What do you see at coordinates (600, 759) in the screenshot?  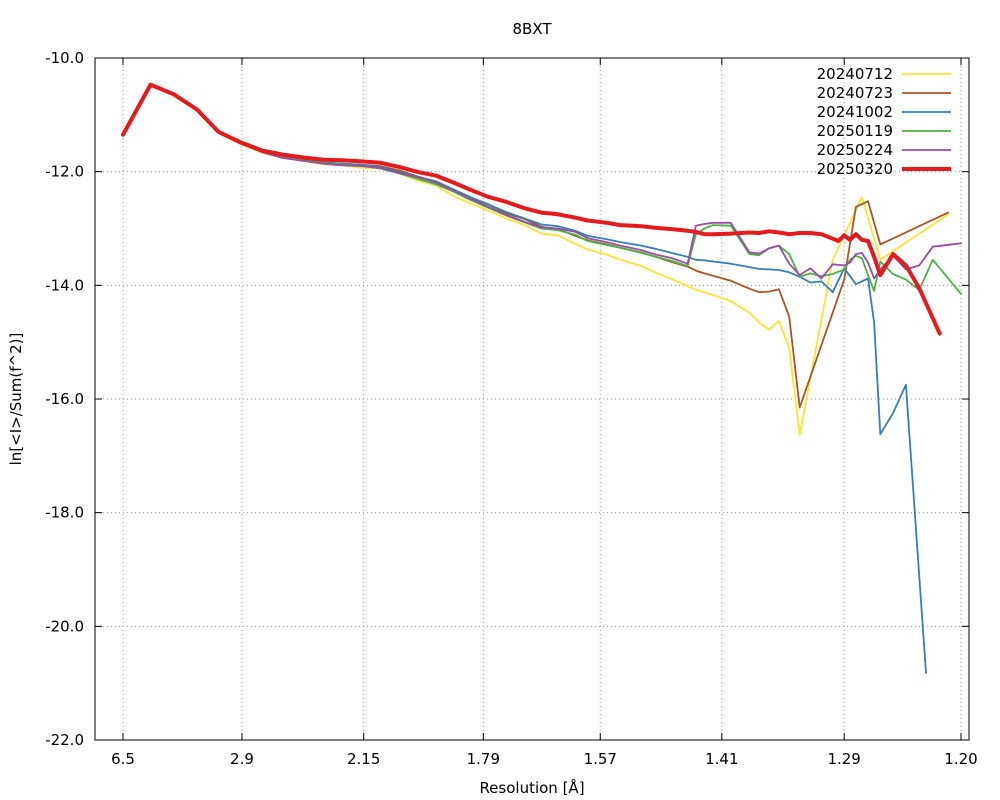 I see `x-tick-label: 1.57` at bounding box center [600, 759].